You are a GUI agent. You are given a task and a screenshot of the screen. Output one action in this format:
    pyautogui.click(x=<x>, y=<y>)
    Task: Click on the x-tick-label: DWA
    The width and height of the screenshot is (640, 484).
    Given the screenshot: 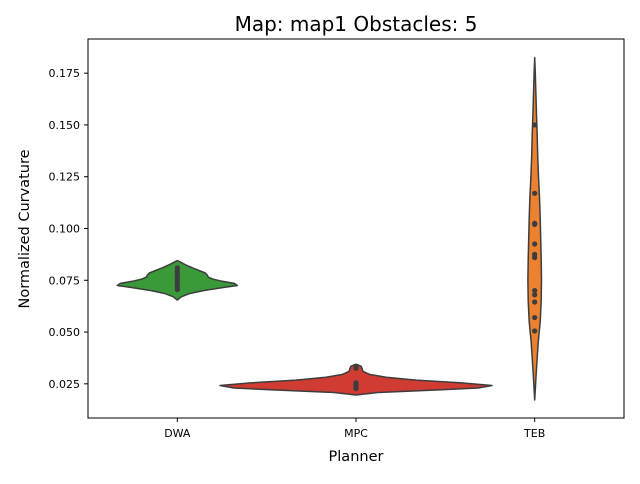 What is the action you would take?
    pyautogui.click(x=177, y=433)
    